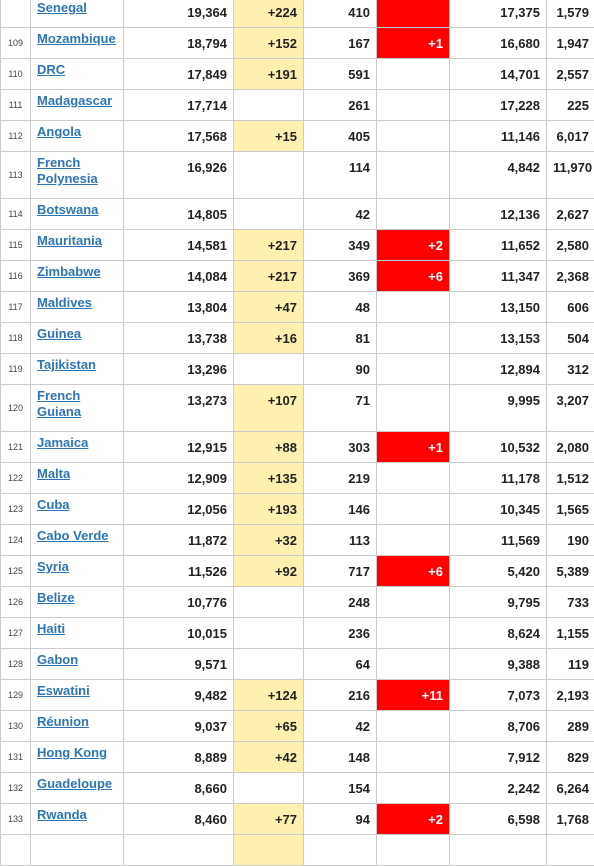 This screenshot has width=594, height=866. Describe the element at coordinates (64, 302) in the screenshot. I see `country-link: Maldives` at that location.